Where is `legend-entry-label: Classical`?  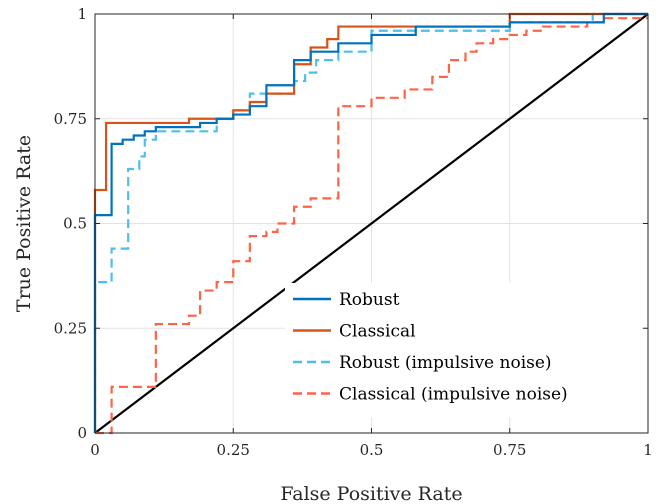 legend-entry-label: Classical is located at coordinates (377, 332).